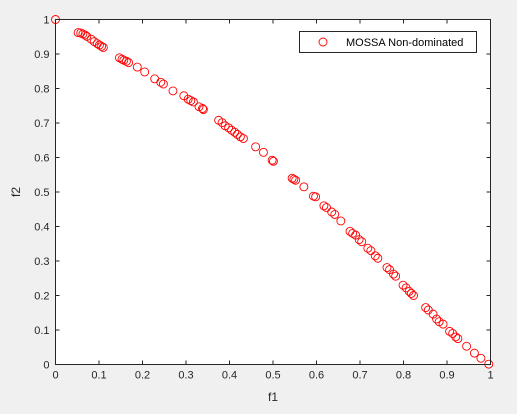  What do you see at coordinates (41, 262) in the screenshot?
I see `y-tick-label: 0.3` at bounding box center [41, 262].